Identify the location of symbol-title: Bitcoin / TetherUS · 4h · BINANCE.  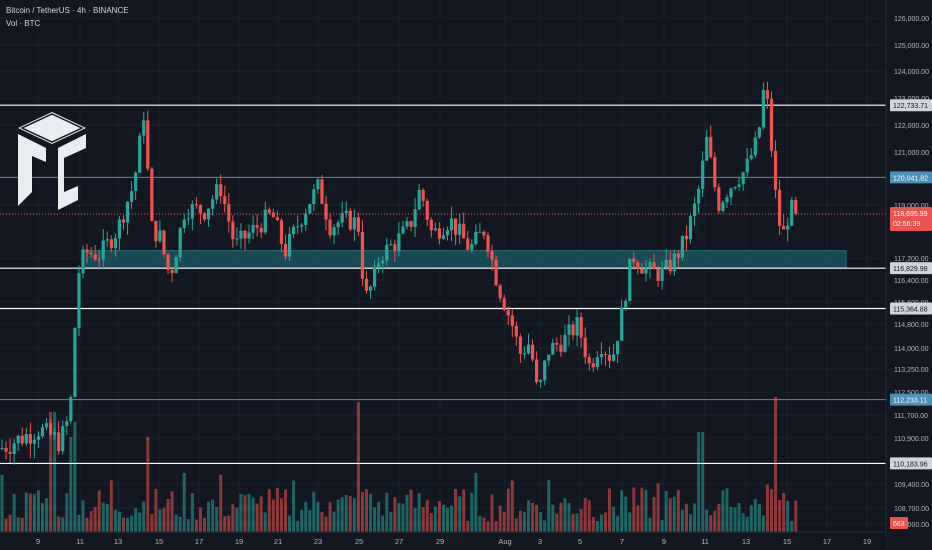
(67, 10).